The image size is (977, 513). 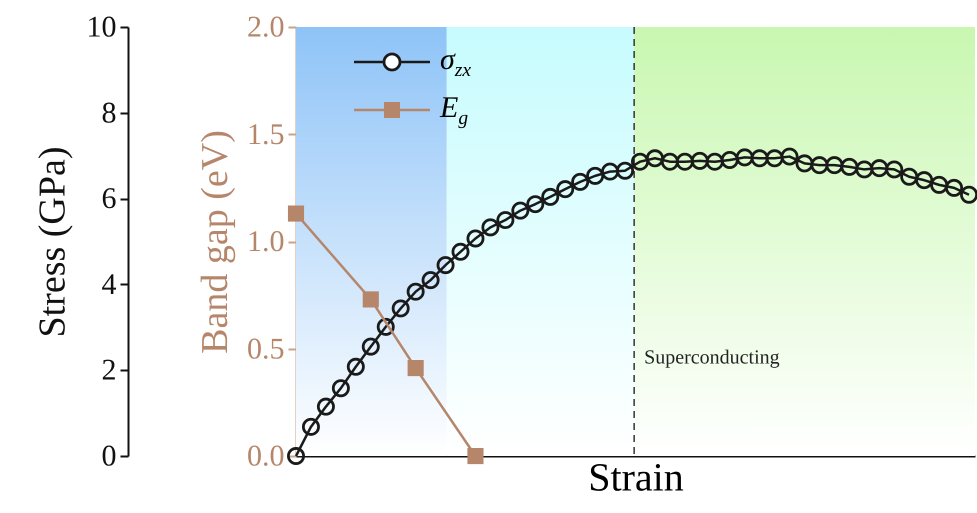 What do you see at coordinates (265, 134) in the screenshot?
I see `y2-tick-label: 1.5` at bounding box center [265, 134].